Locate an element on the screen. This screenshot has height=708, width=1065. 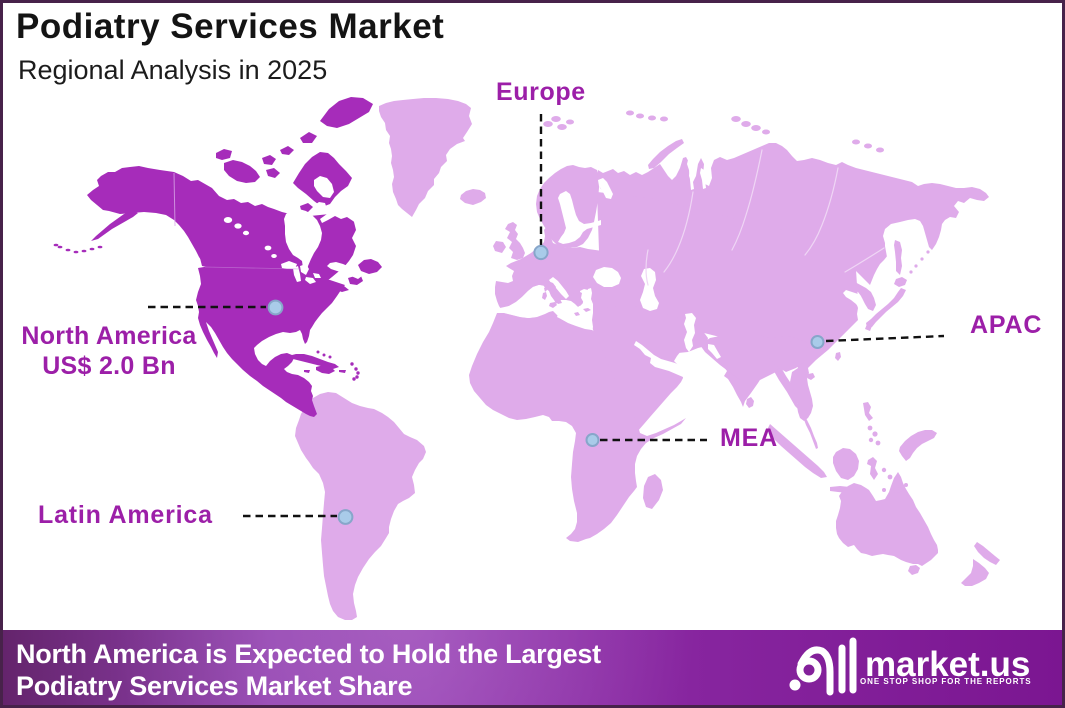
svg-text: ONE STOP SHOP FOR THE REPORTS is located at coordinates (946, 681).